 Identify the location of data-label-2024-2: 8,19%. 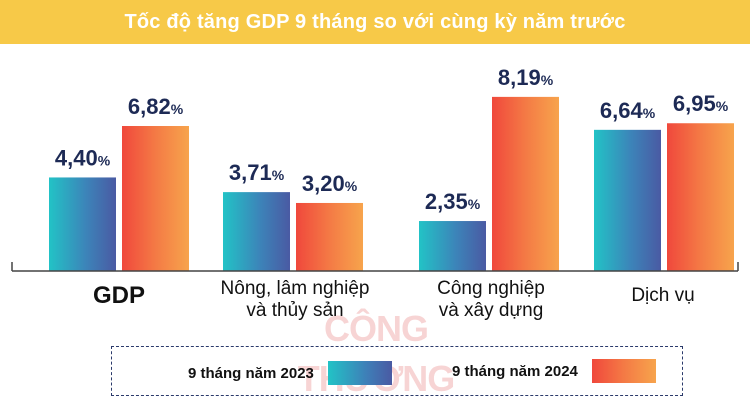
(526, 77).